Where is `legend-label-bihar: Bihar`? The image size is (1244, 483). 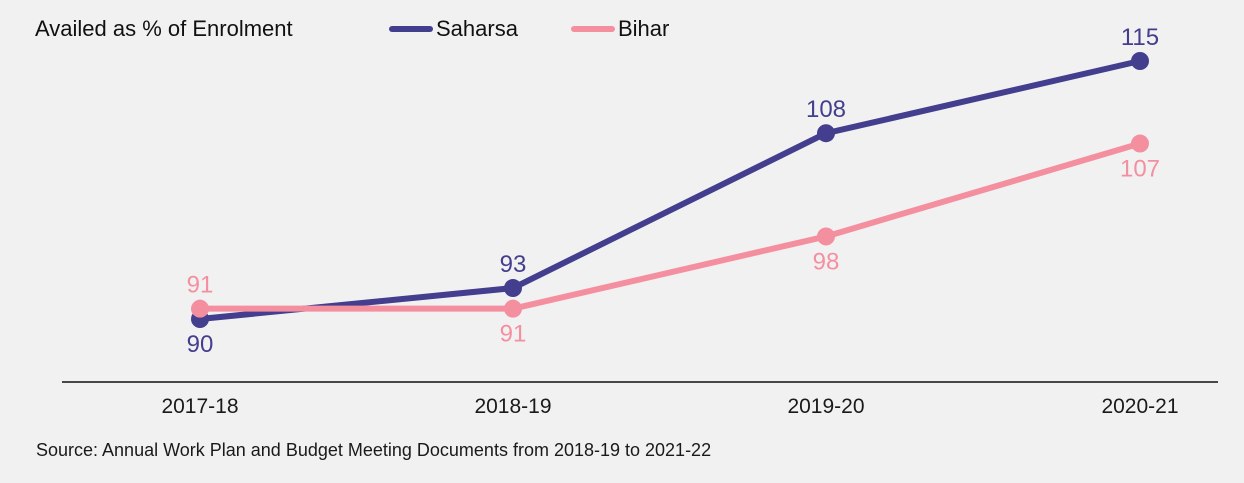
legend-label-bihar: Bihar is located at coordinates (643, 28).